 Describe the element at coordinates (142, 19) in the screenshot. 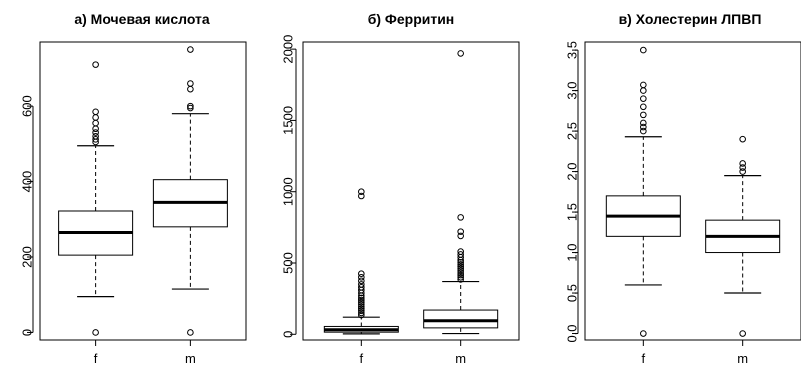

I see `chart-title: а) Мочевая кислота` at that location.